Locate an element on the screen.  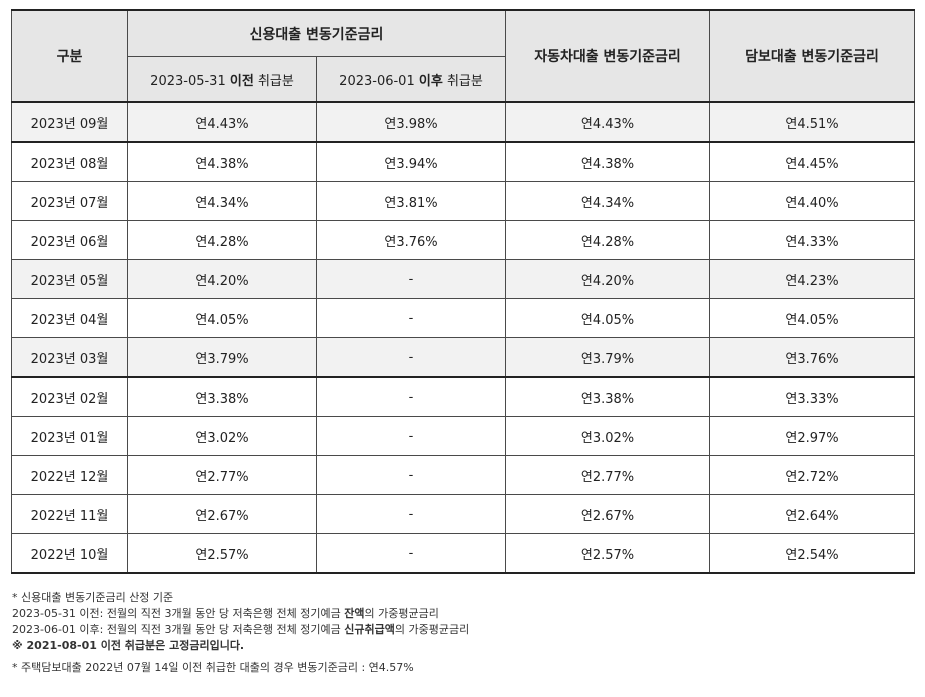
table-row: 2023년 07월 연4.34% 연3.81% 연4.34% 연4.40% is located at coordinates (463, 201).